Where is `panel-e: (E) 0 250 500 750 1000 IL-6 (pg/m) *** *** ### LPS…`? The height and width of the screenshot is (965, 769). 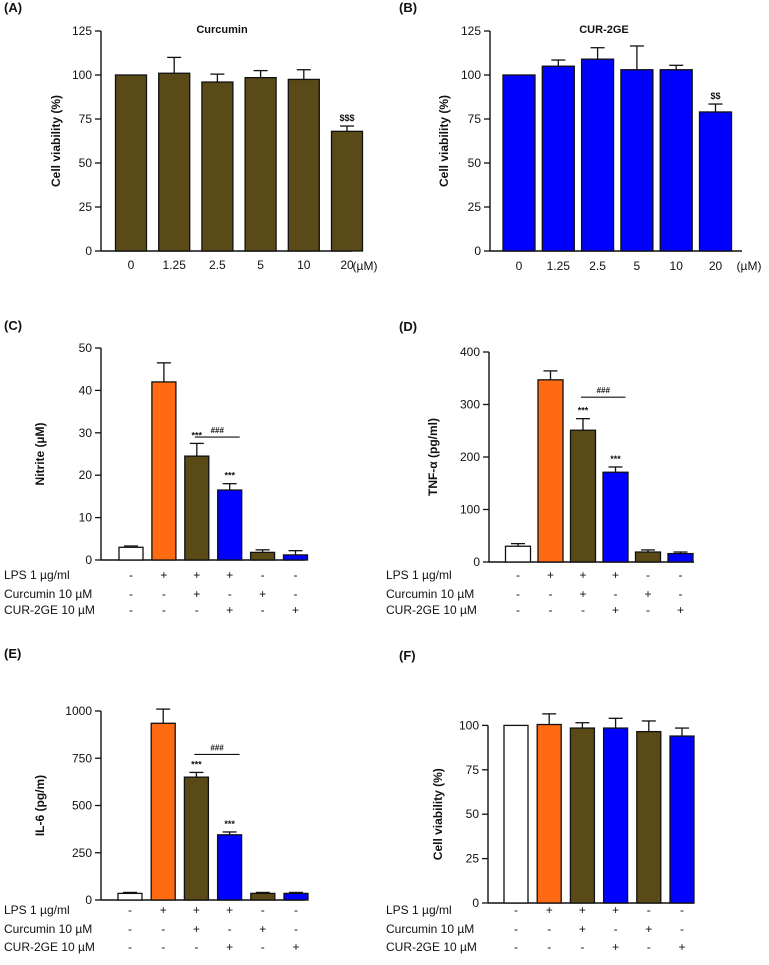
panel-e: (E) 0 250 500 750 1000 IL-6 (pg/m) *** *** ### LPS… is located at coordinates (156, 800).